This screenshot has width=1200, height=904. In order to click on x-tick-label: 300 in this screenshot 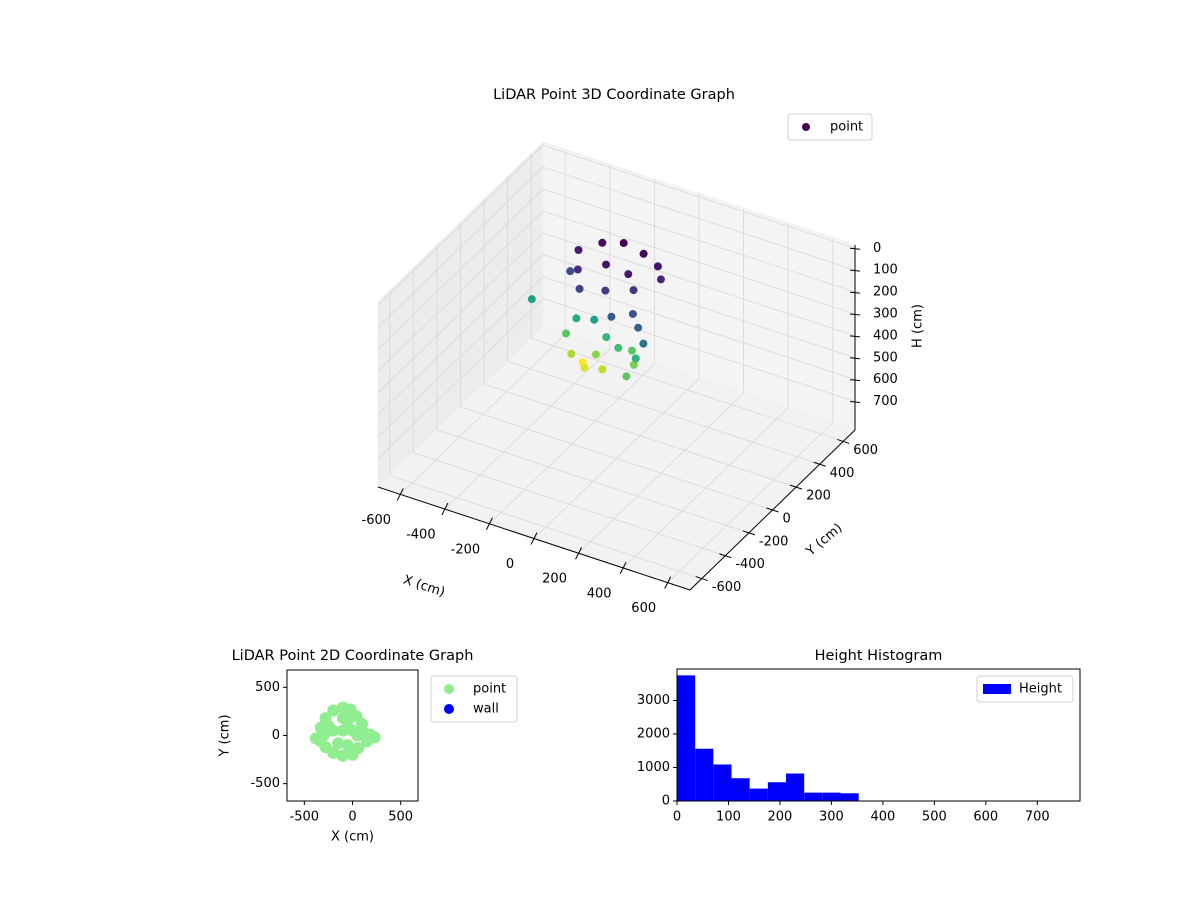, I will do `click(831, 817)`.